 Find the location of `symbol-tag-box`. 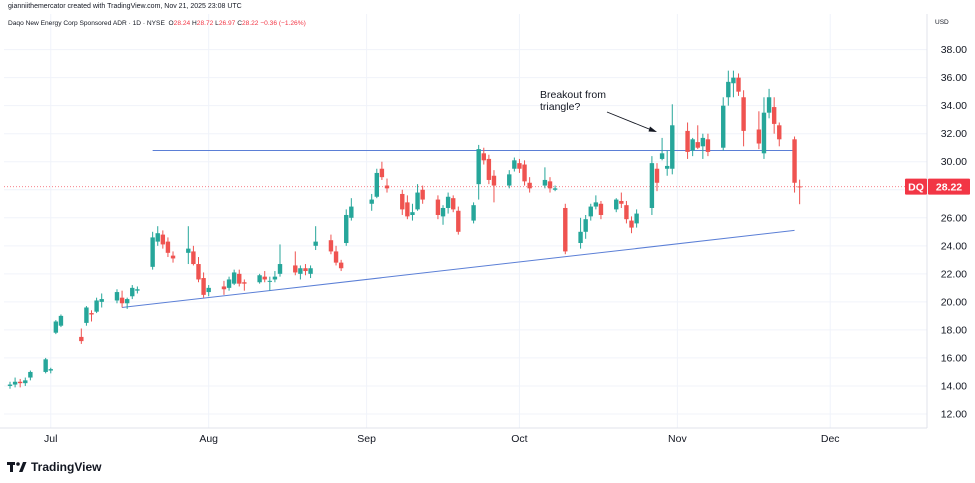

symbol-tag-box is located at coordinates (916, 186).